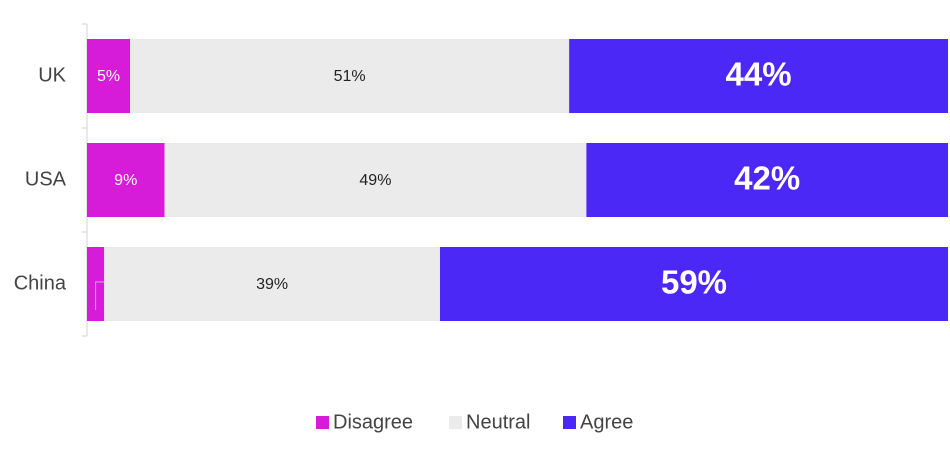 Image resolution: width=950 pixels, height=458 pixels. I want to click on legend-label: Neutral, so click(498, 422).